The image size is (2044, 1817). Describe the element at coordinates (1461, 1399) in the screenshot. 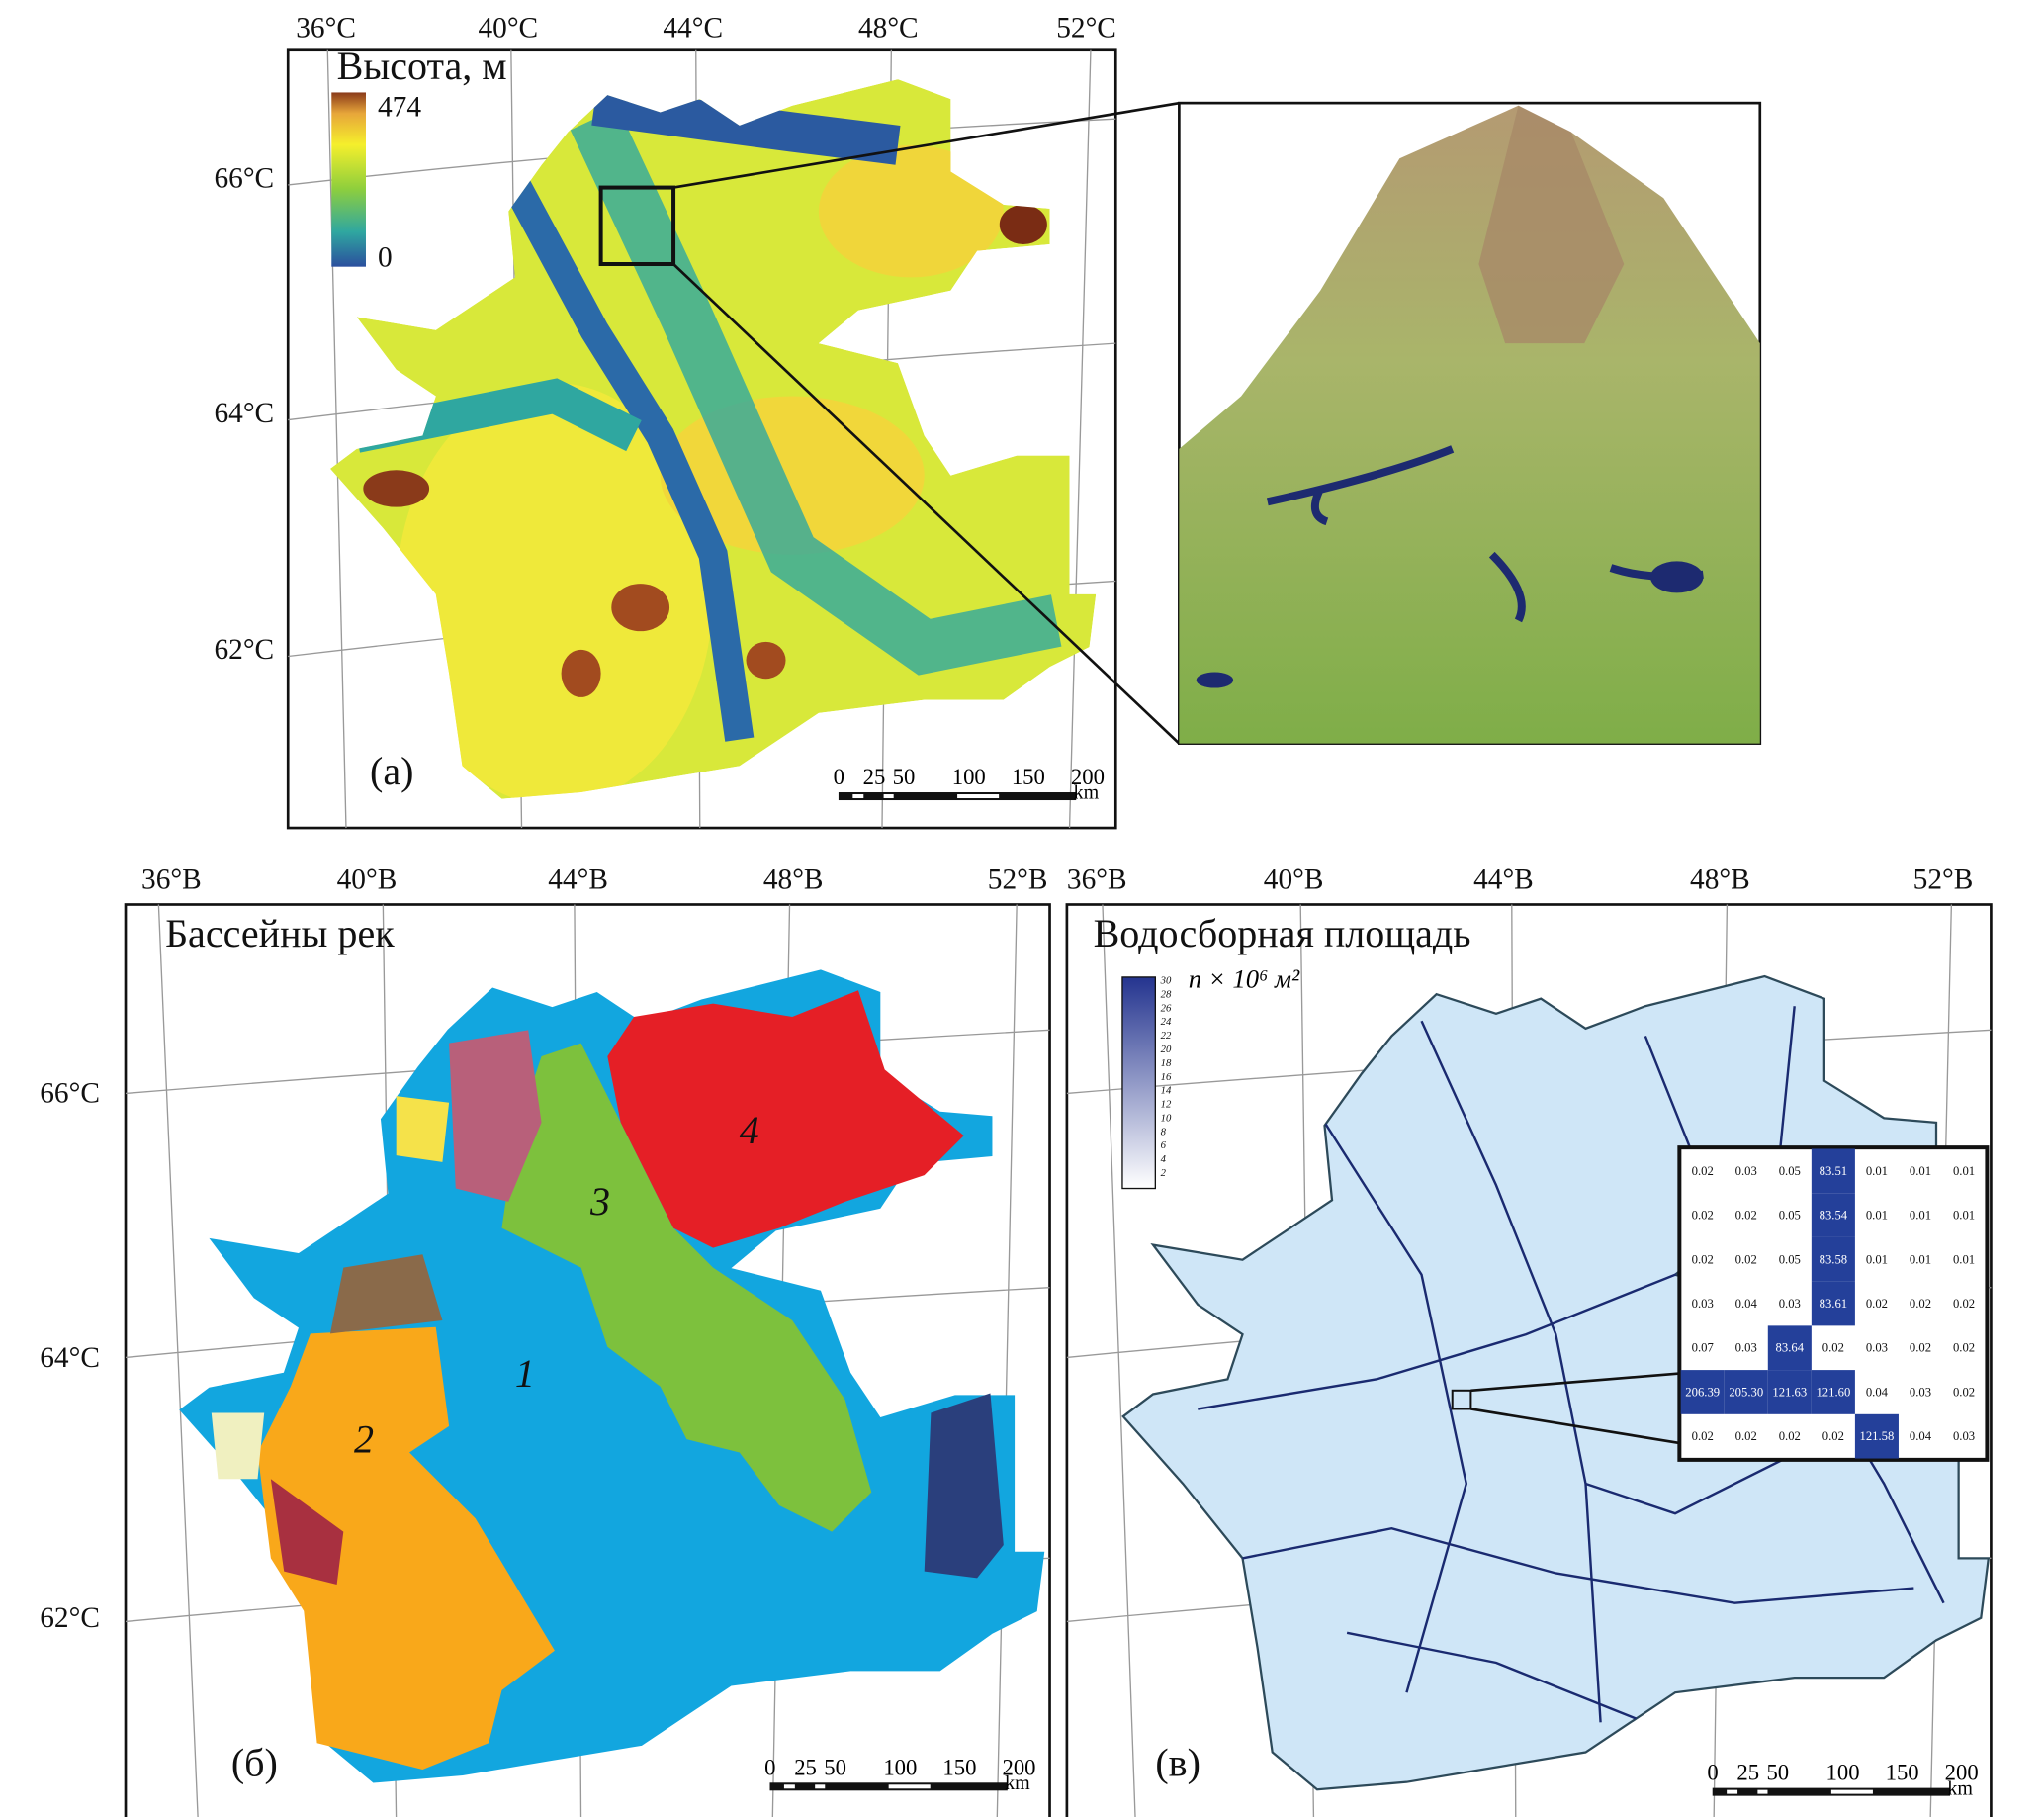

I see `inset-locator-box` at that location.